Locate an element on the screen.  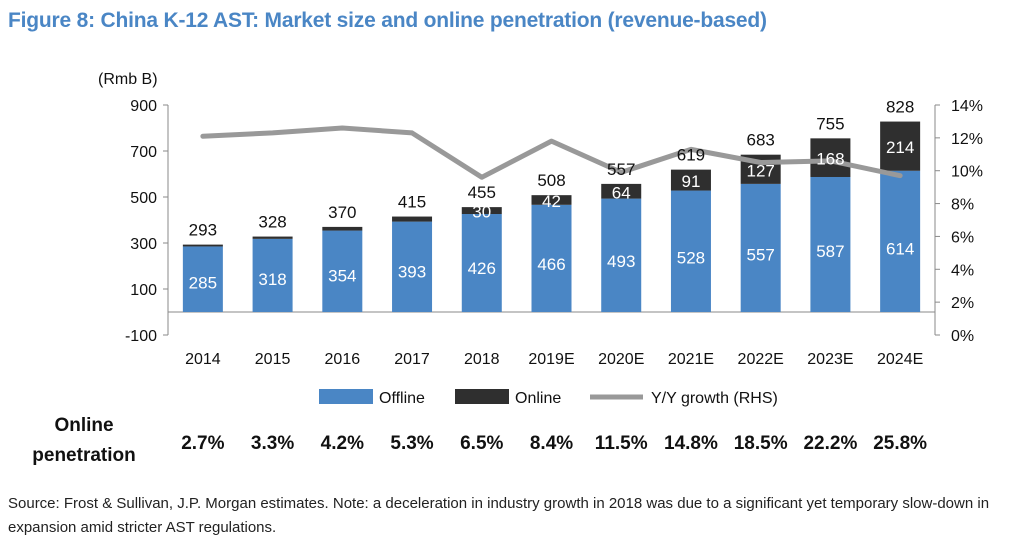
chart-legend: Offline Online Y/Y growth (RHS) is located at coordinates (548, 398).